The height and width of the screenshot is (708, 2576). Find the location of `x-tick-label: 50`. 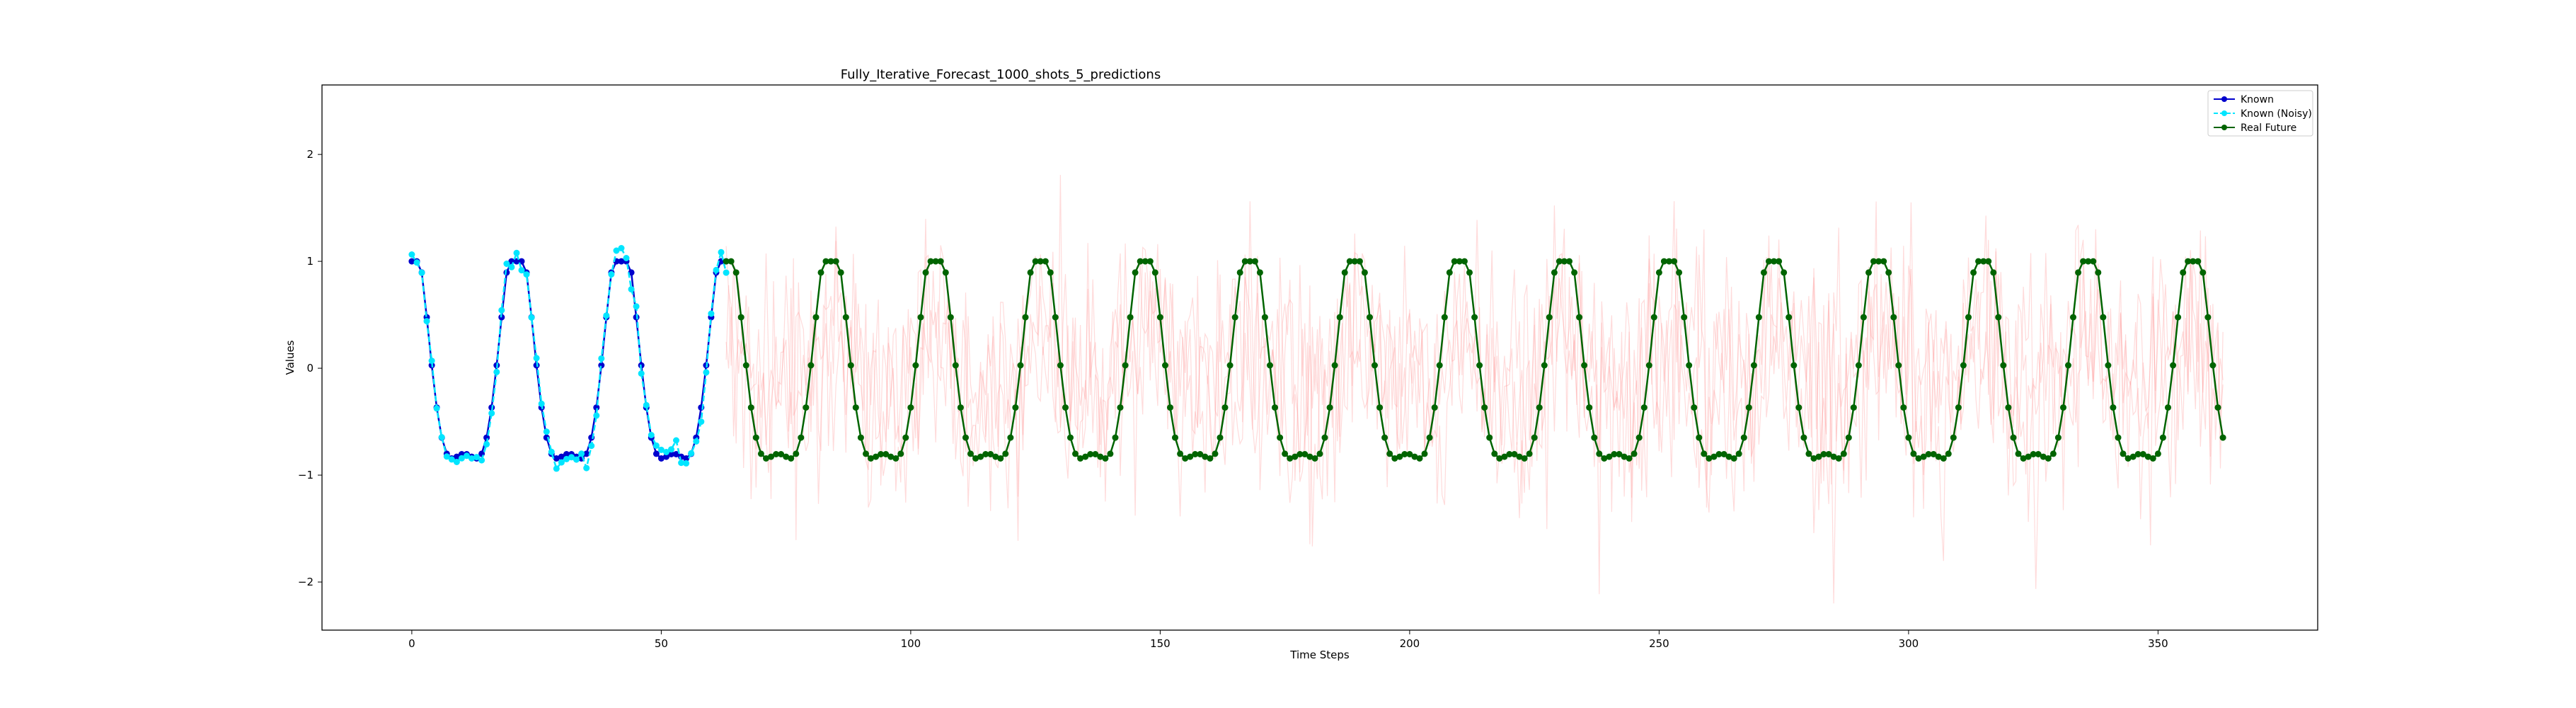

x-tick-label: 50 is located at coordinates (662, 643).